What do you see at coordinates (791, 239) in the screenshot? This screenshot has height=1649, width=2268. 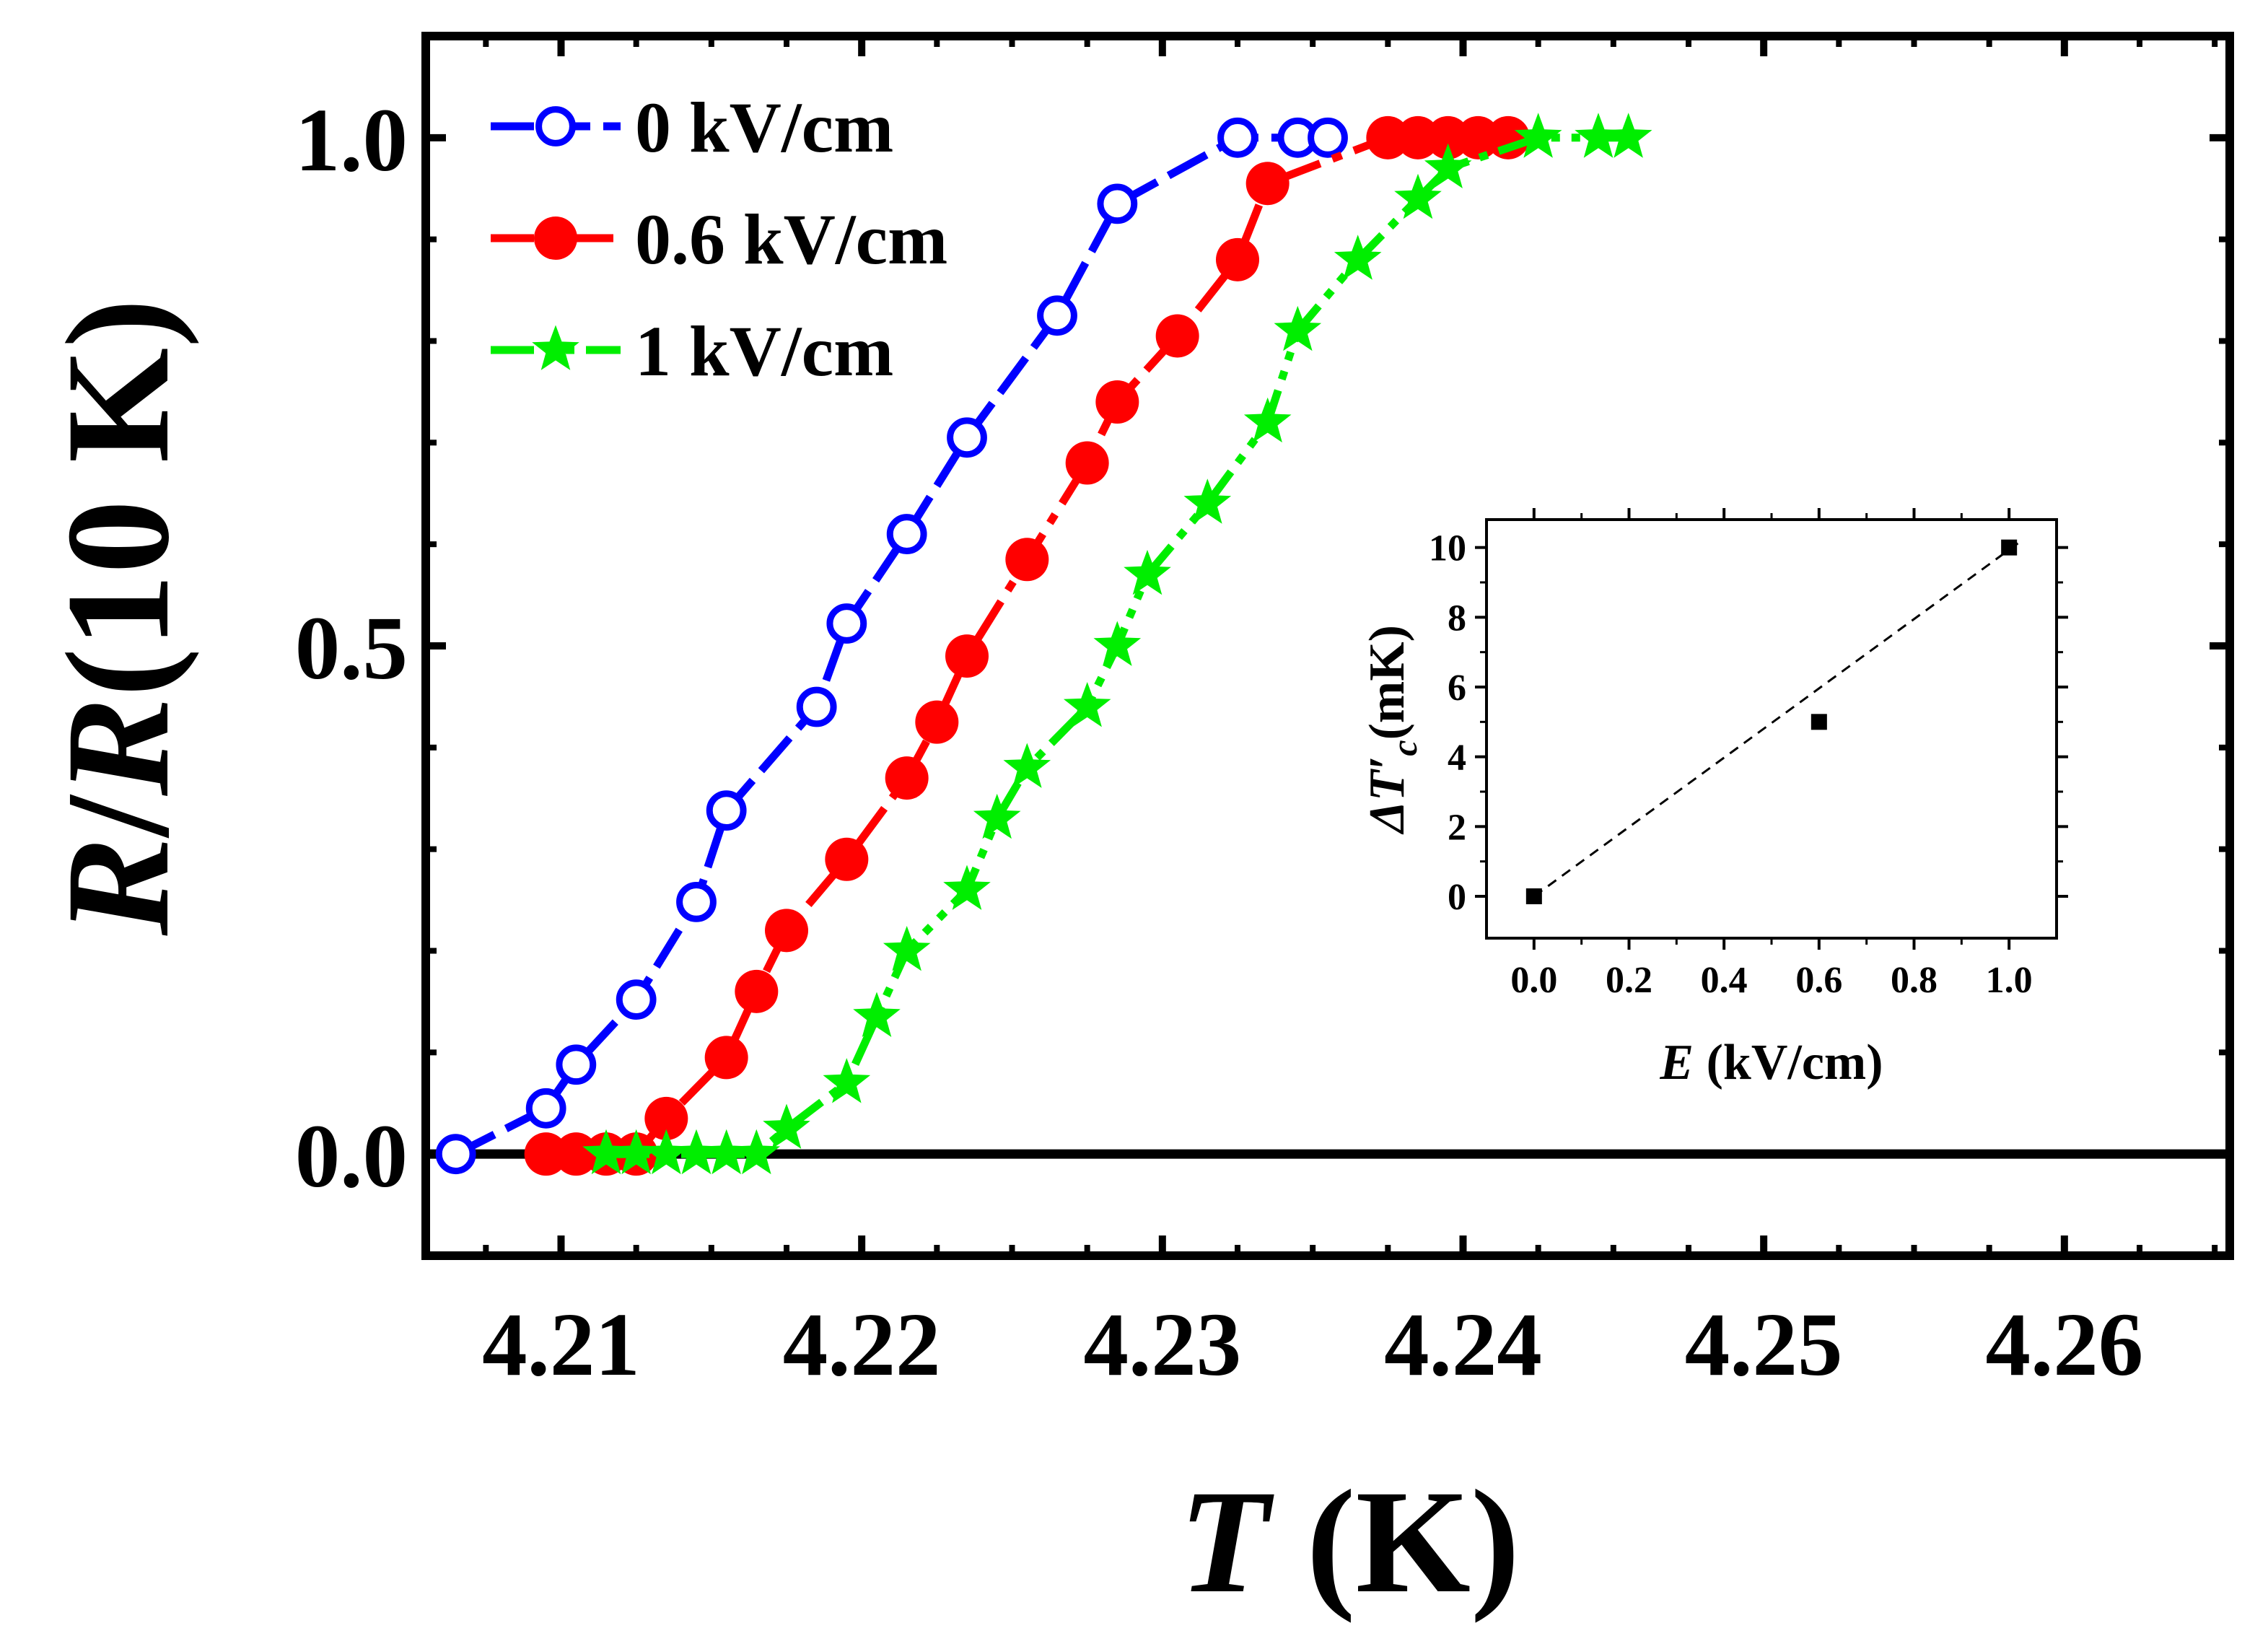 I see `legend-label: 0.6 kV/cm` at bounding box center [791, 239].